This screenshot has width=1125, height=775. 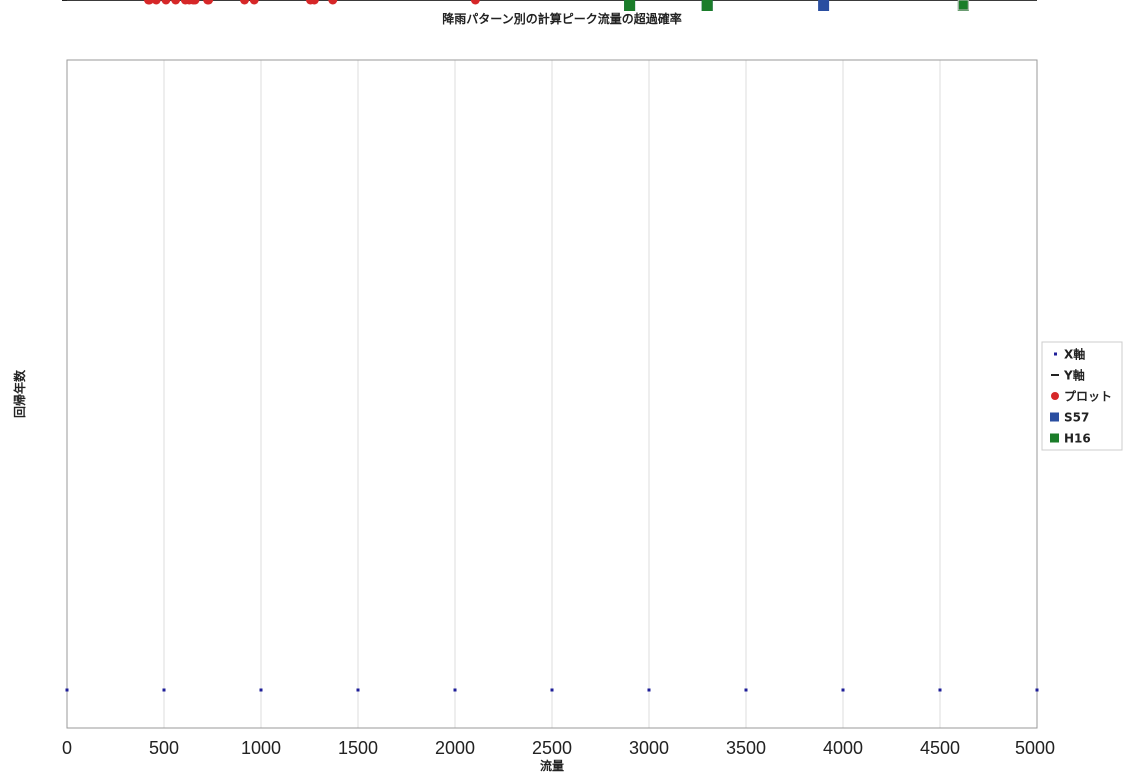 What do you see at coordinates (67, 748) in the screenshot?
I see `x-tick-label: 0` at bounding box center [67, 748].